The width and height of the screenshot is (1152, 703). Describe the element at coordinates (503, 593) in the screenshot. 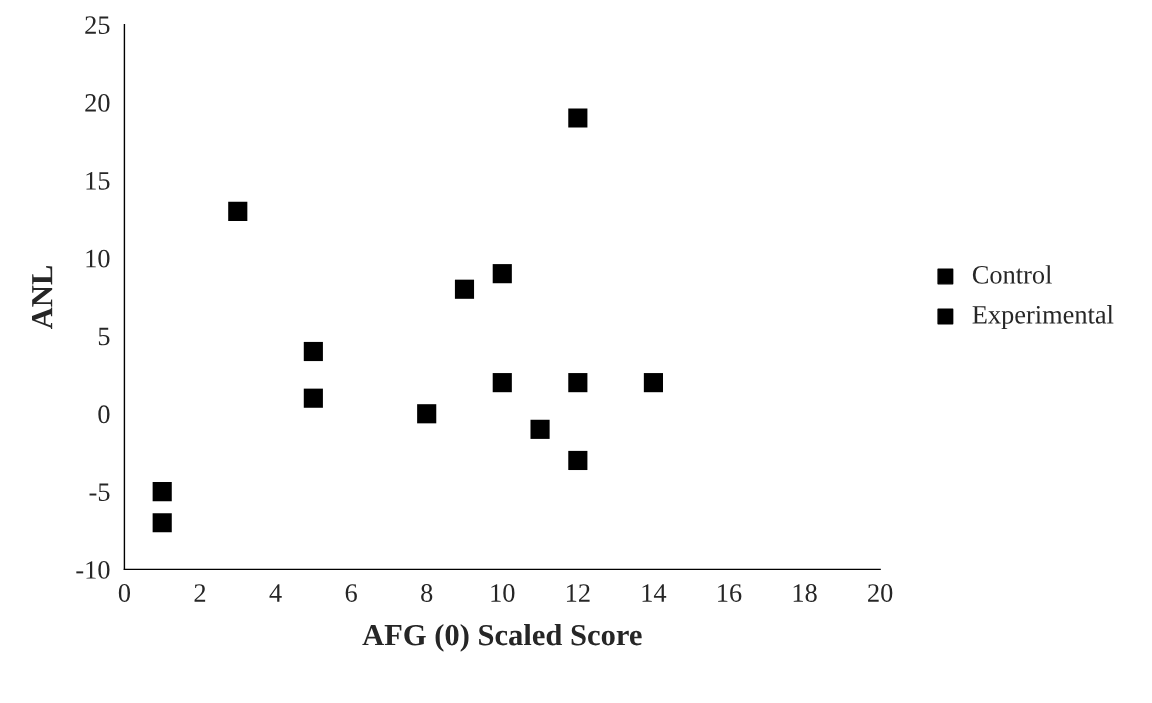

I see `x-tick-label: 10` at that location.